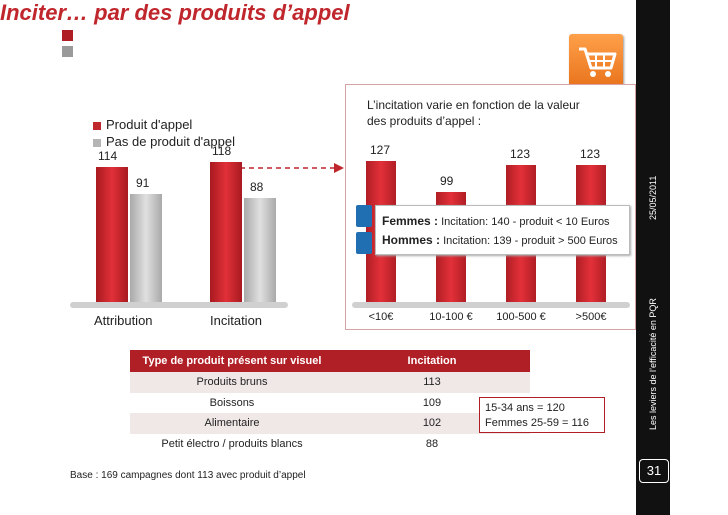  What do you see at coordinates (411, 240) in the screenshot?
I see `men-label: Hommes :` at bounding box center [411, 240].